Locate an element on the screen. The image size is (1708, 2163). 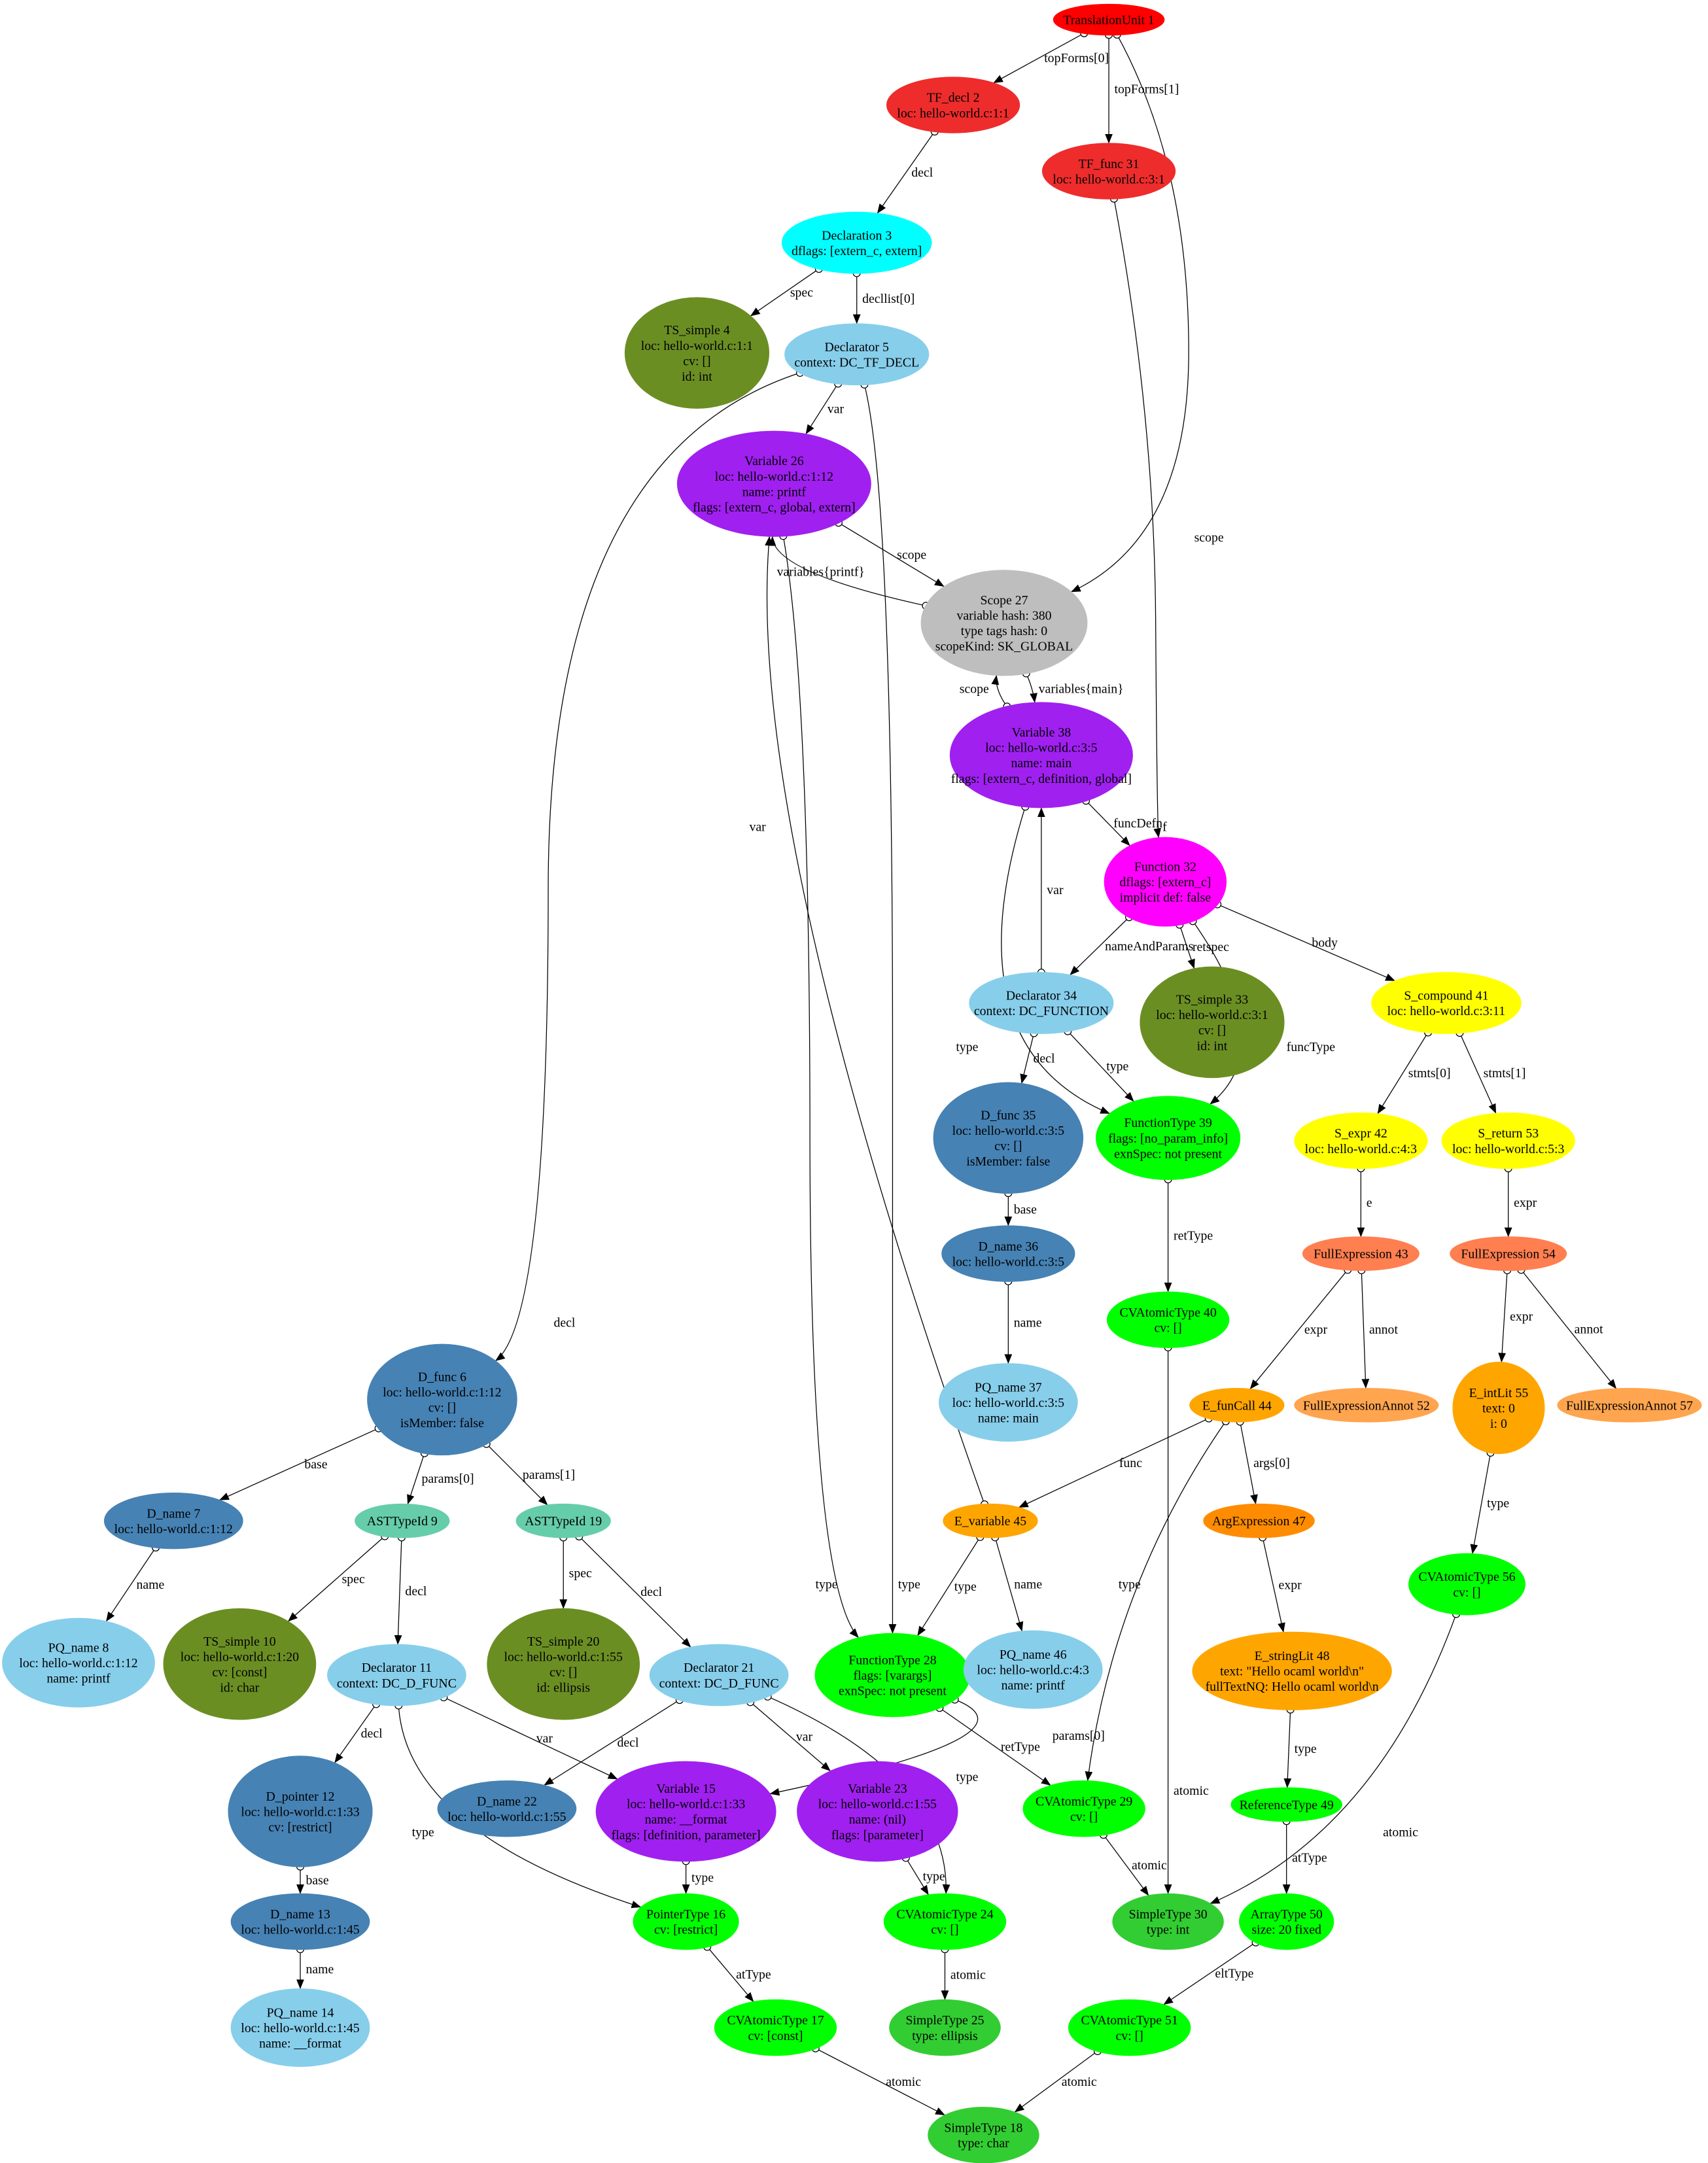
node-title: ReferenceType 49 is located at coordinates (1287, 1805).